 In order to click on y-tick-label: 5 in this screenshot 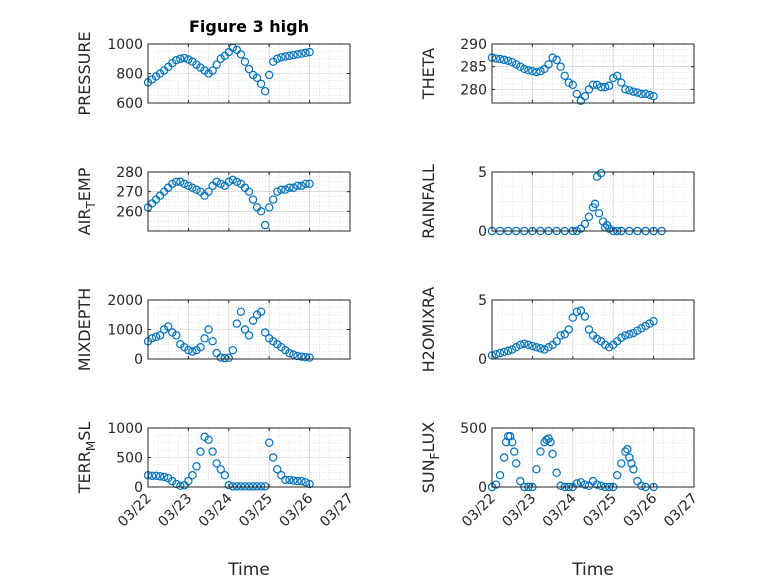, I will do `click(482, 173)`.